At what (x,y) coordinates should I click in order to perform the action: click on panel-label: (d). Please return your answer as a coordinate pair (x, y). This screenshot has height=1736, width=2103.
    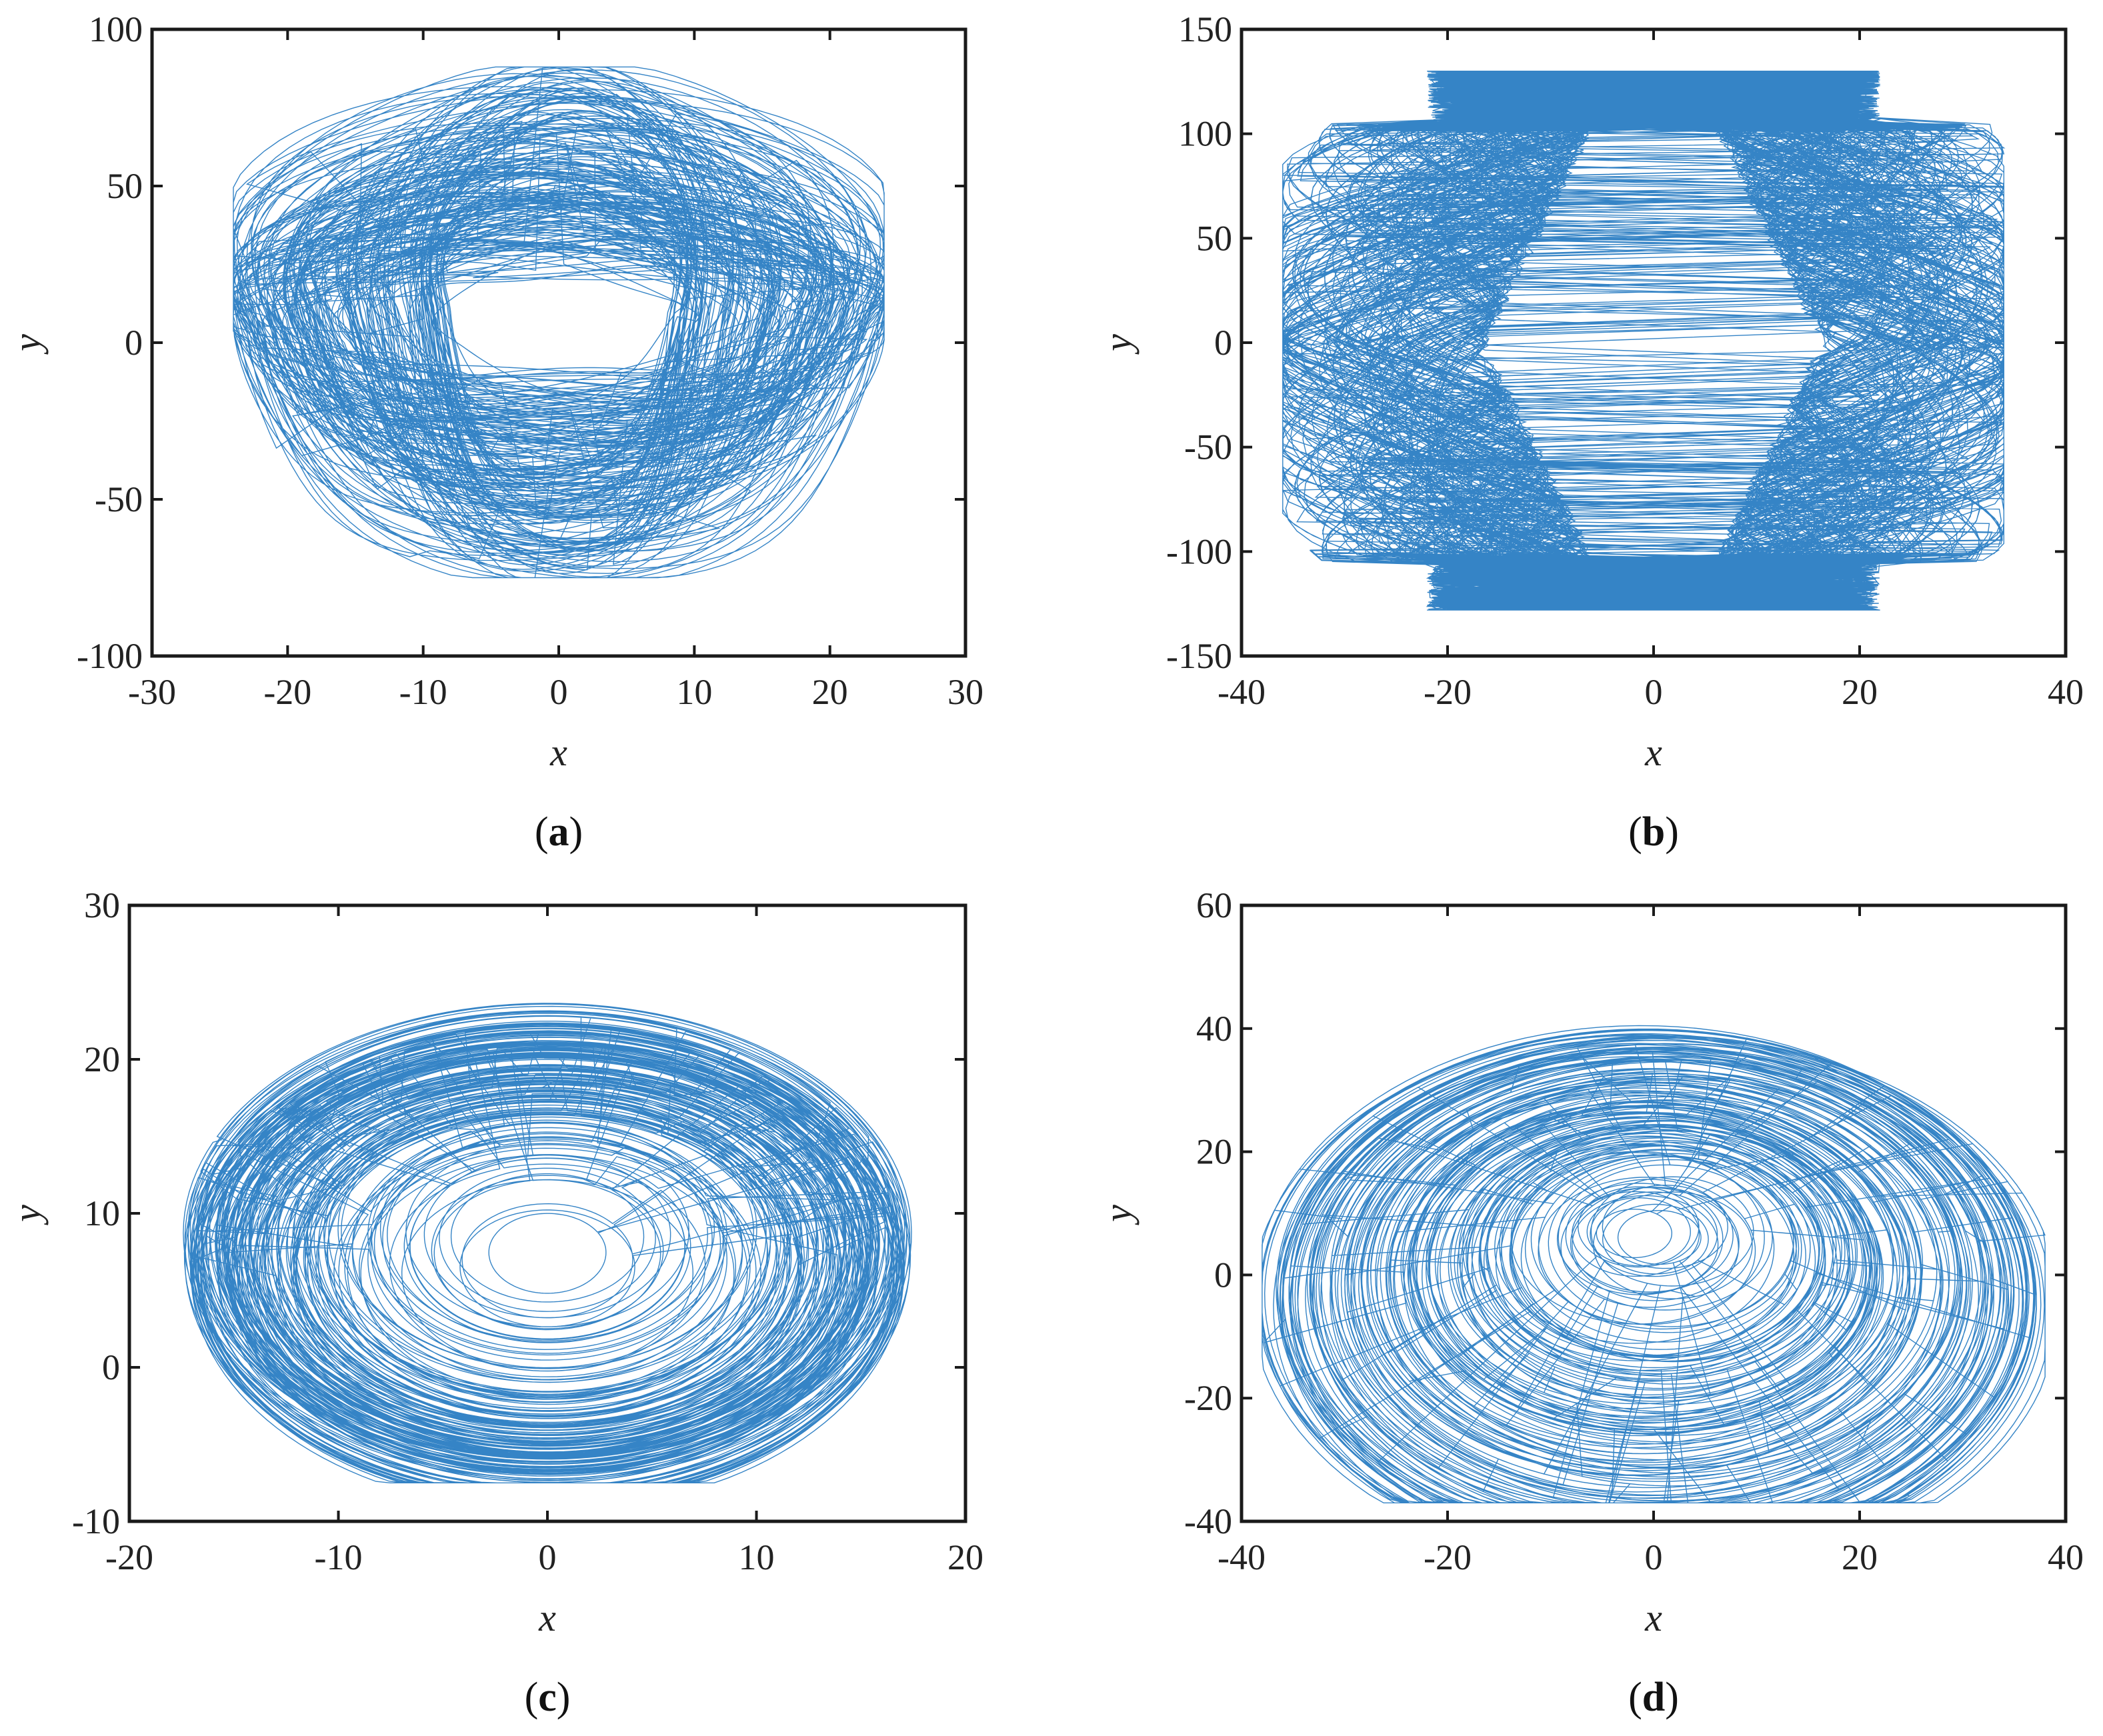
    Looking at the image, I should click on (1653, 1697).